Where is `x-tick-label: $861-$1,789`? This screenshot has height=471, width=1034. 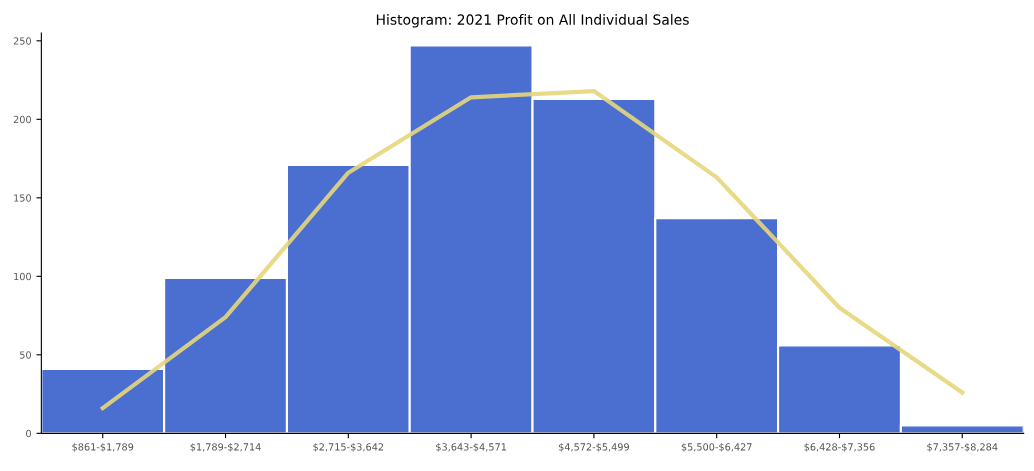 x-tick-label: $861-$1,789 is located at coordinates (103, 447).